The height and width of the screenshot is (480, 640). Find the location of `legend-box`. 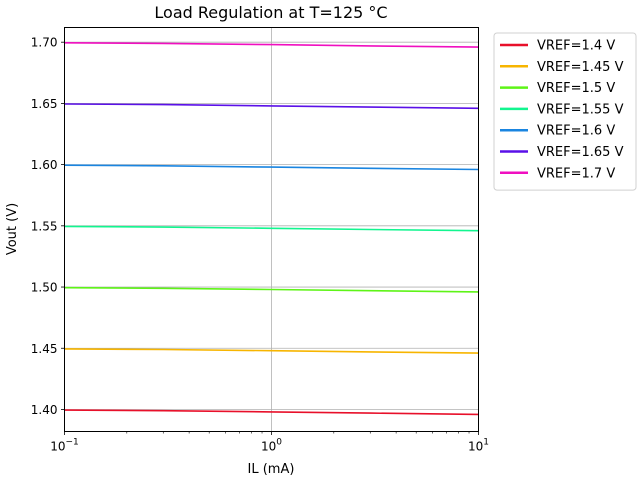

legend-box is located at coordinates (565, 111).